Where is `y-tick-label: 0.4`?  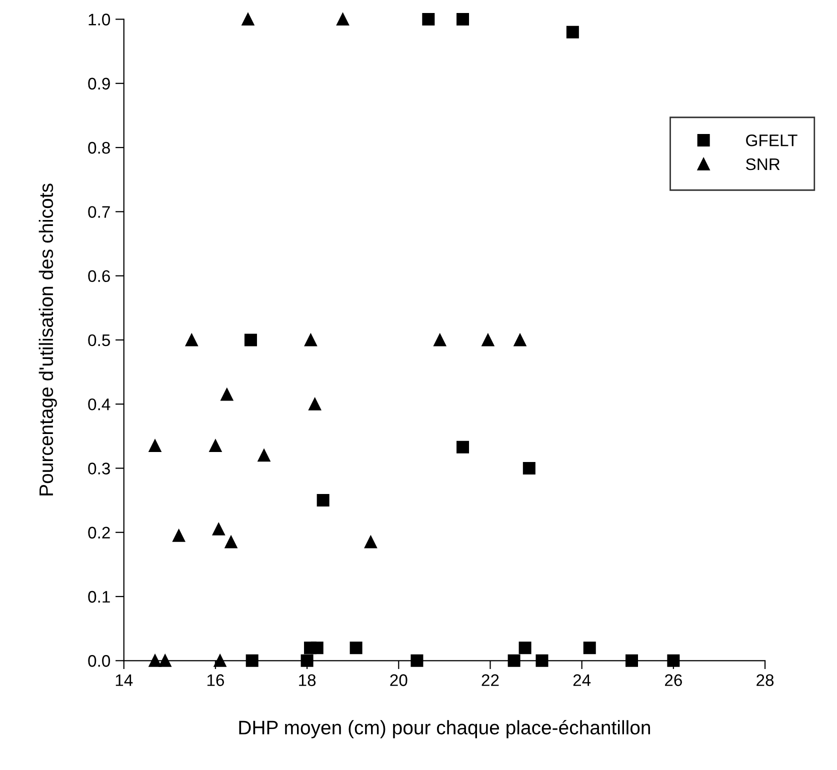
y-tick-label: 0.4 is located at coordinates (99, 404).